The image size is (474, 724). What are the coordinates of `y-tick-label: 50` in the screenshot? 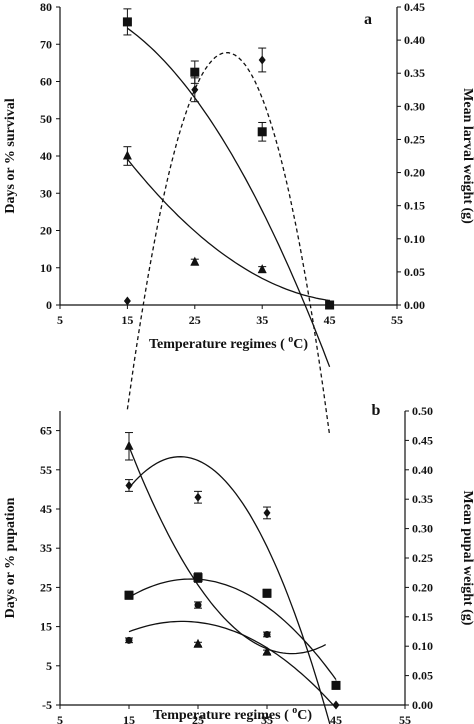 It's located at (46, 119).